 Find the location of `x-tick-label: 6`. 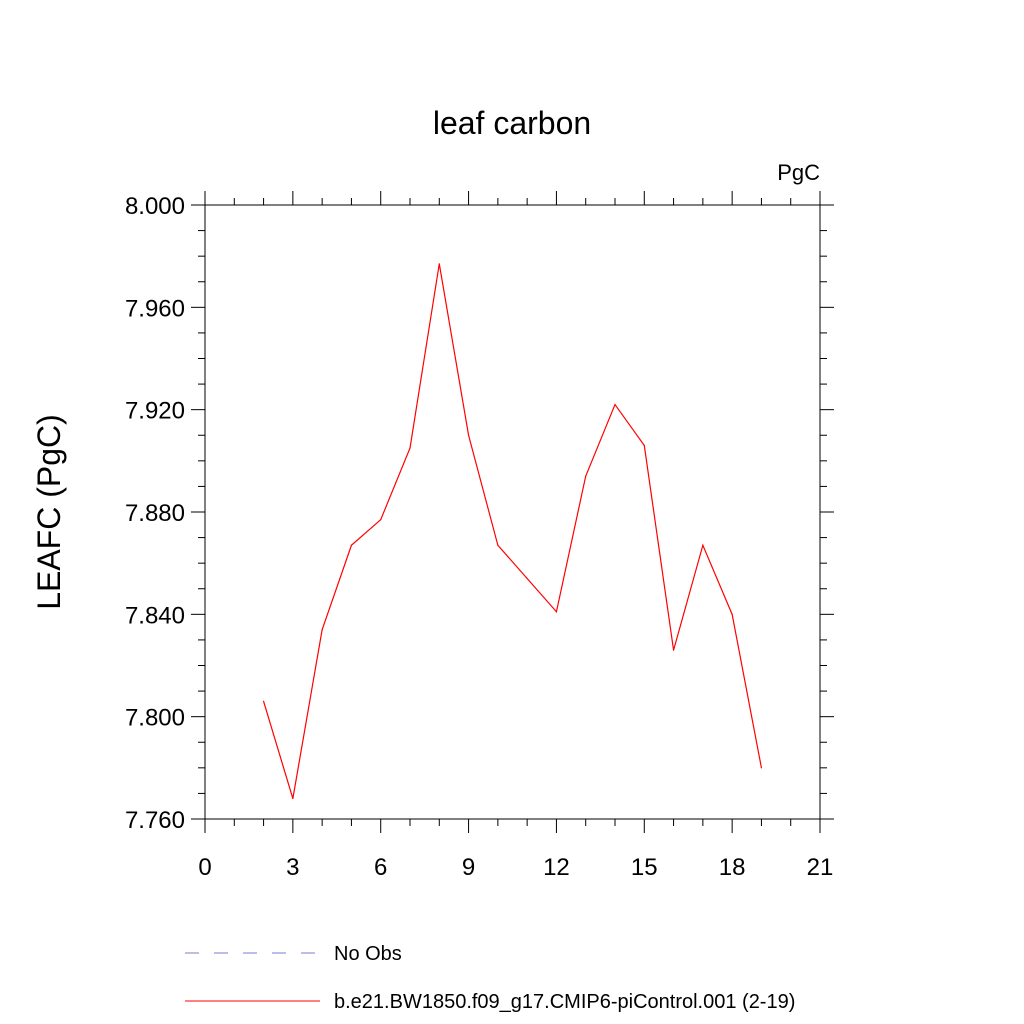

x-tick-label: 6 is located at coordinates (380, 867).